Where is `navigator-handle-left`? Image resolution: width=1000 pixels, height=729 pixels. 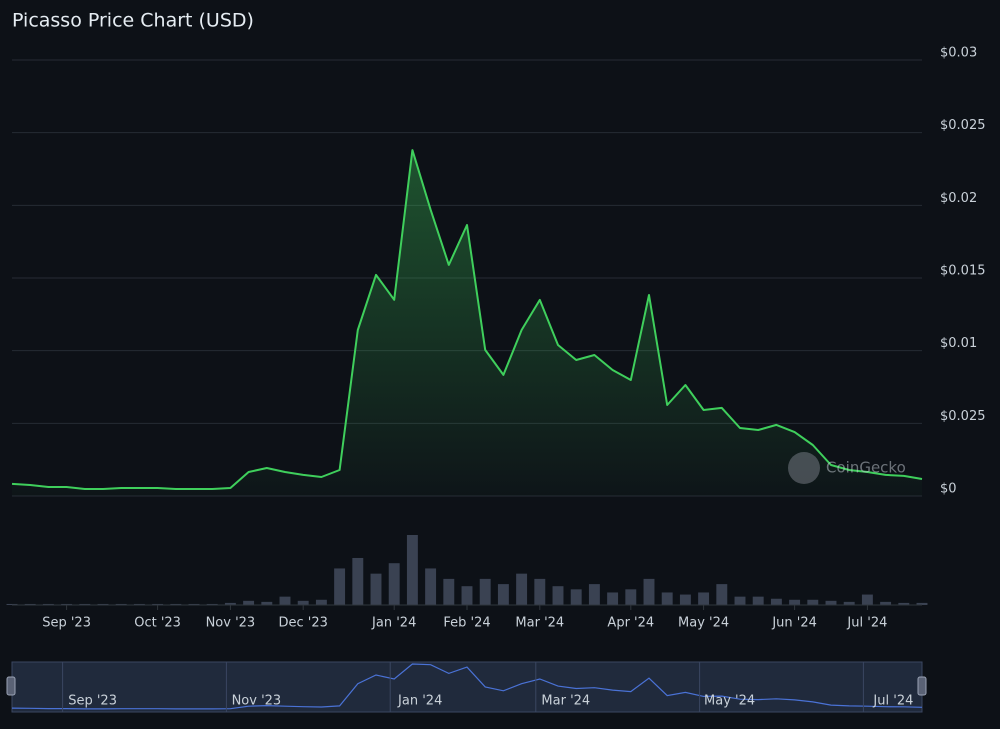
navigator-handle-left is located at coordinates (11, 686).